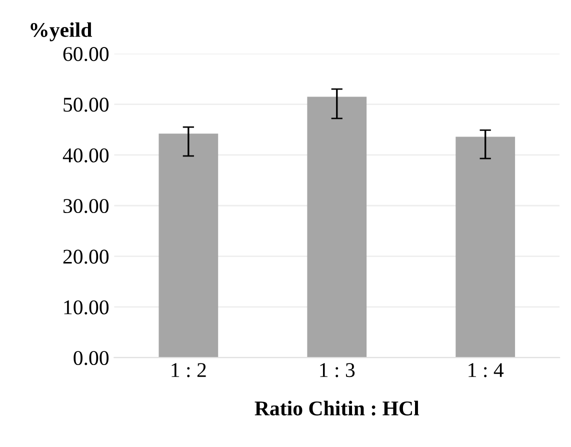 The image size is (571, 447). Describe the element at coordinates (86, 54) in the screenshot. I see `y-tick-label: 60.00` at that location.